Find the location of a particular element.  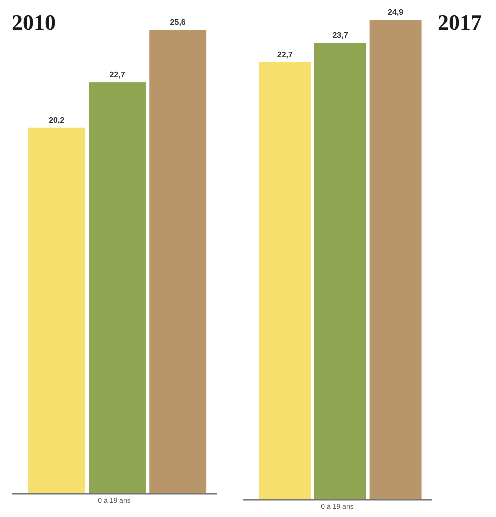

chart-title: 2010 is located at coordinates (34, 22).